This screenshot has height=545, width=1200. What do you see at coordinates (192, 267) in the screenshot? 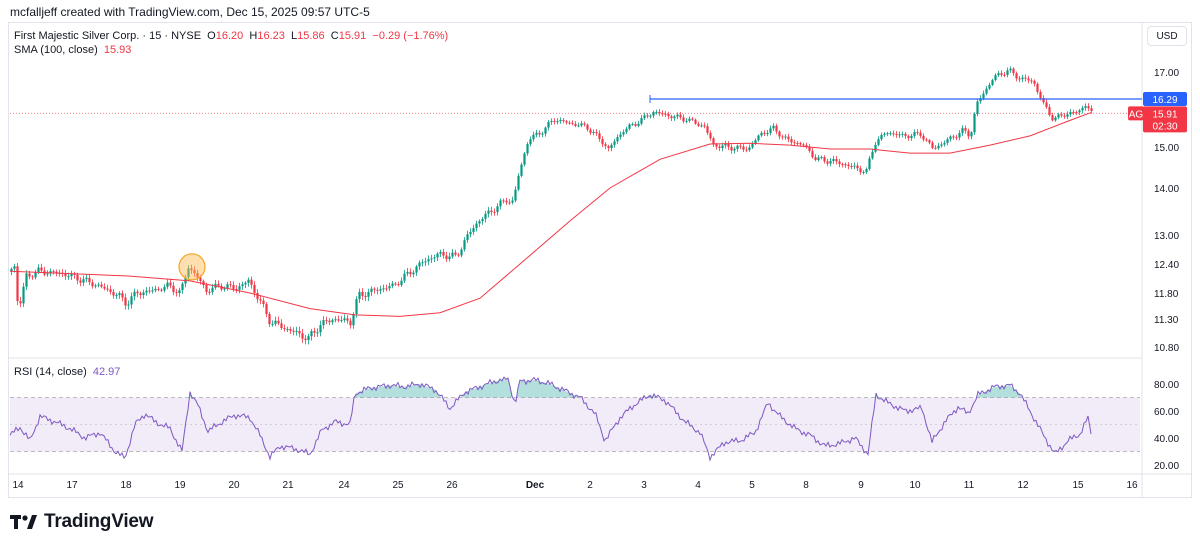
I see `highlight-circle` at bounding box center [192, 267].